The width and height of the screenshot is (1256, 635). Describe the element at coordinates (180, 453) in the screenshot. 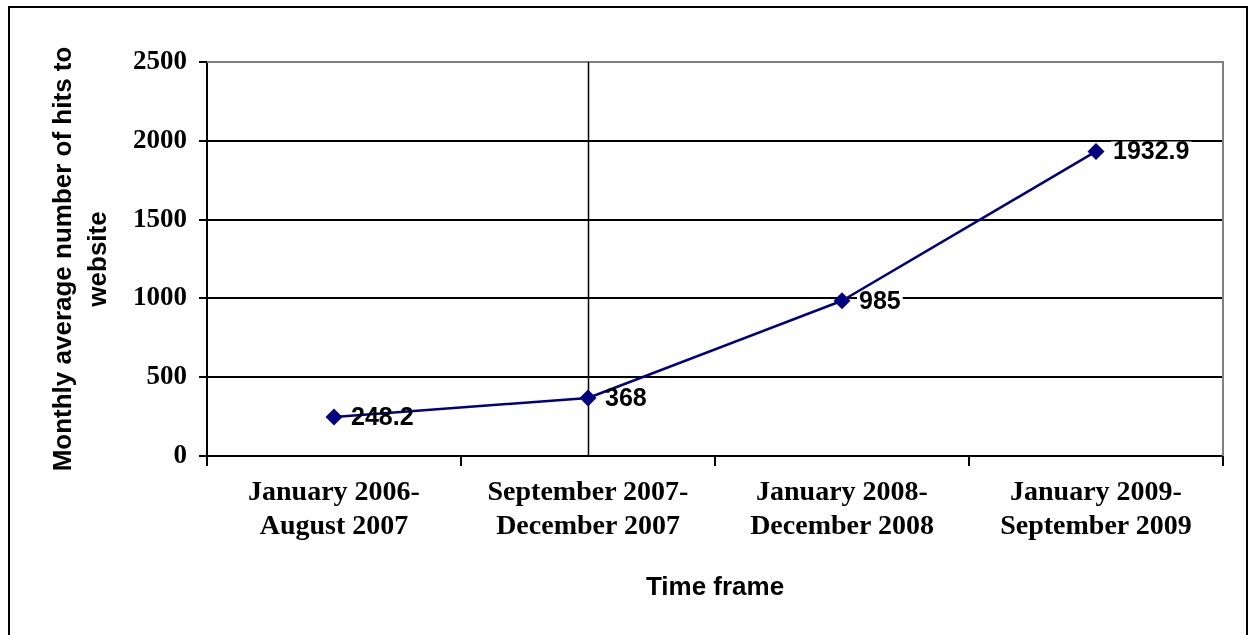

I see `y-tick-label: 0` at that location.